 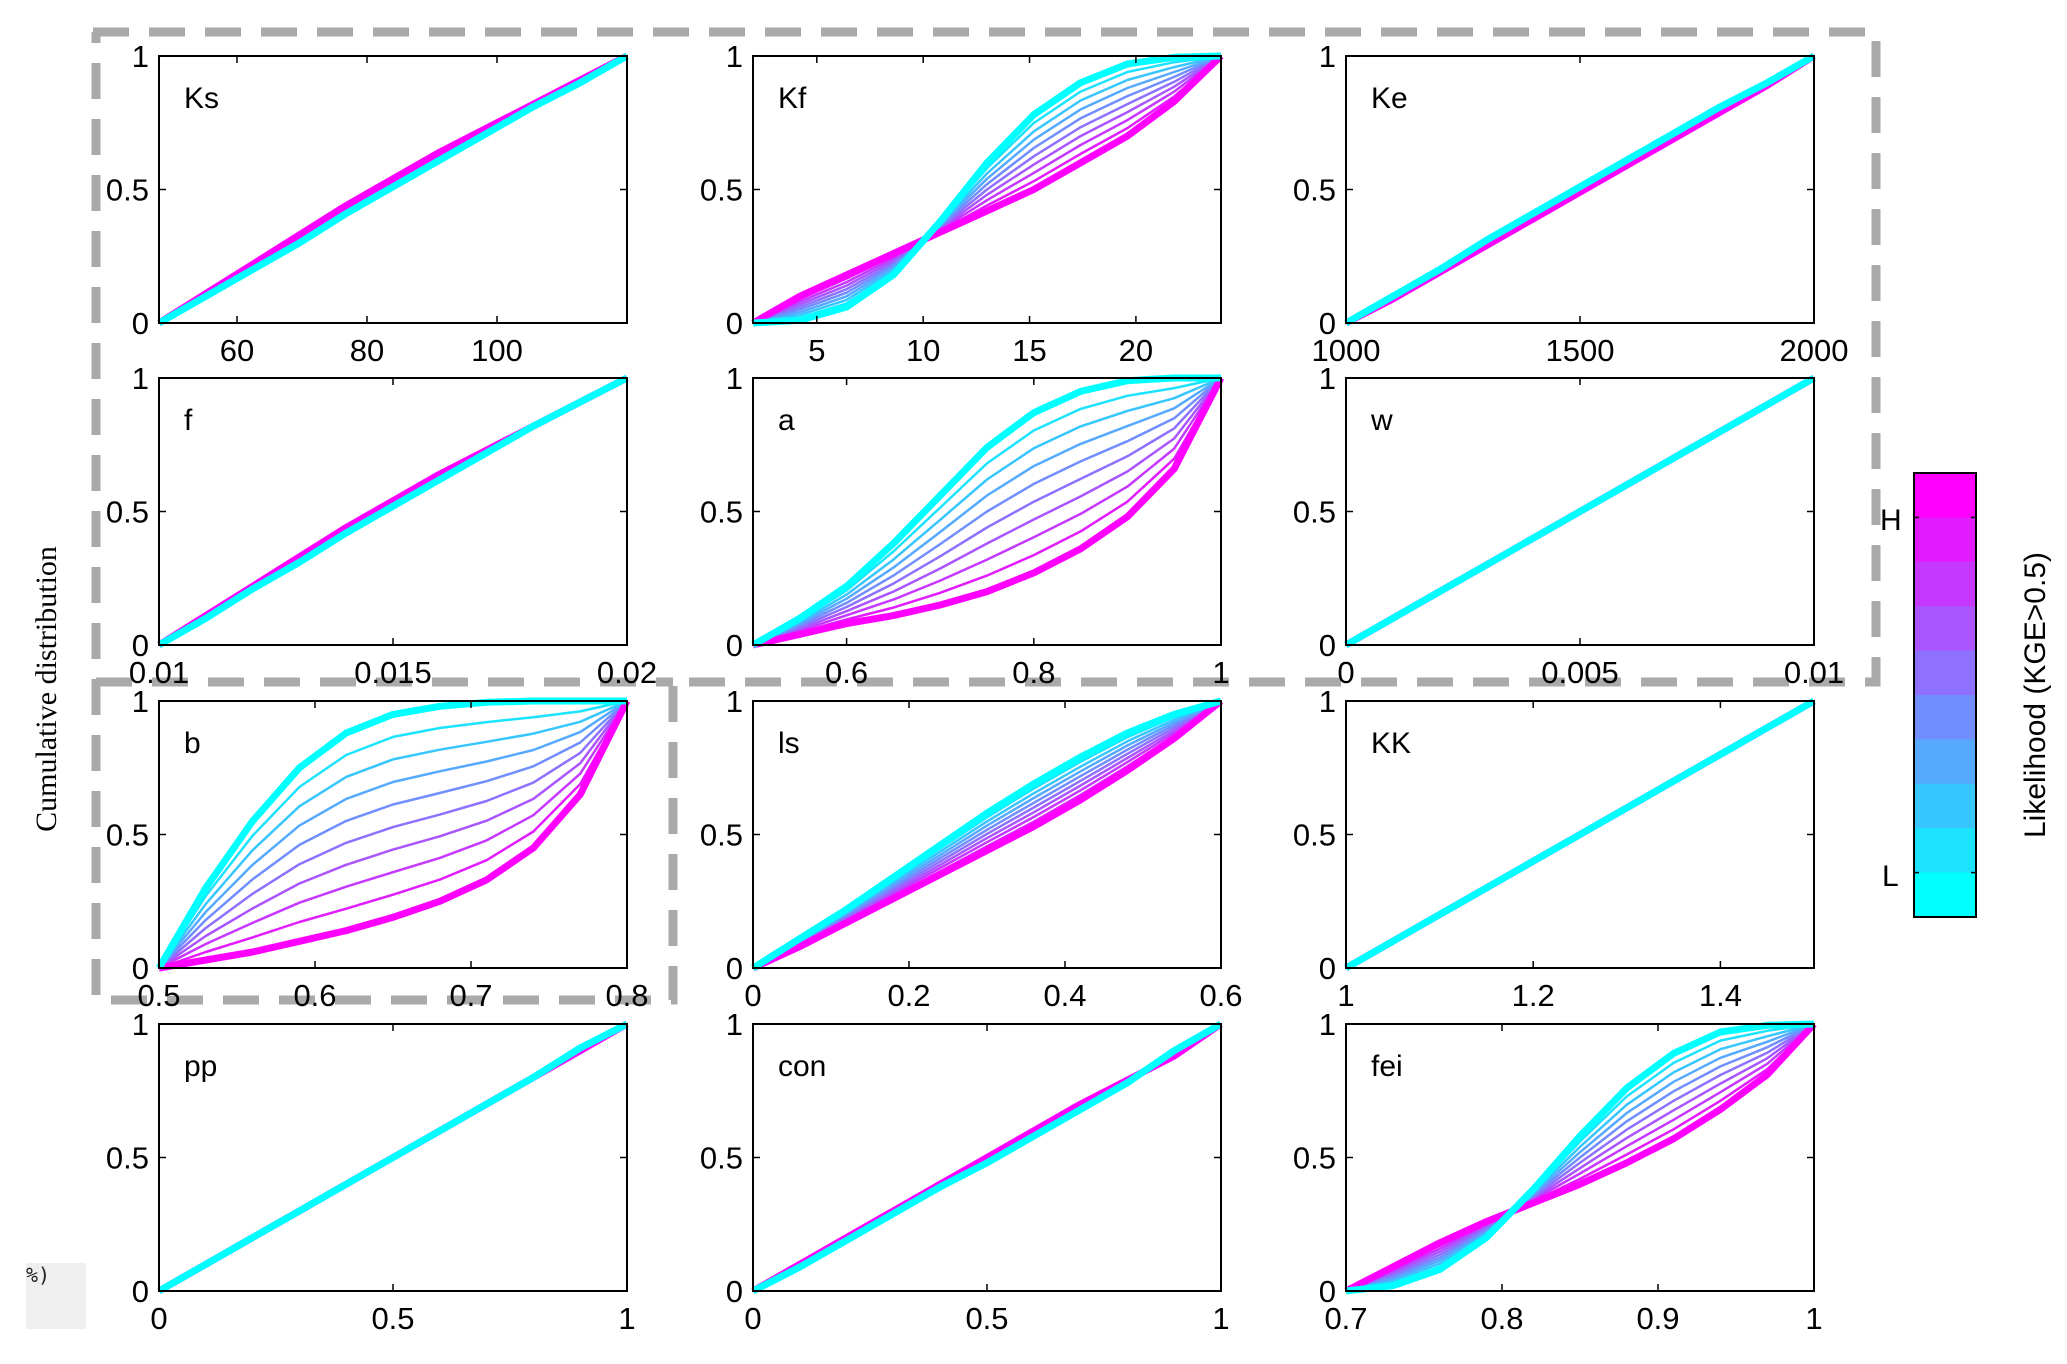 What do you see at coordinates (38, 1275) in the screenshot?
I see `artifact-text: %)` at bounding box center [38, 1275].